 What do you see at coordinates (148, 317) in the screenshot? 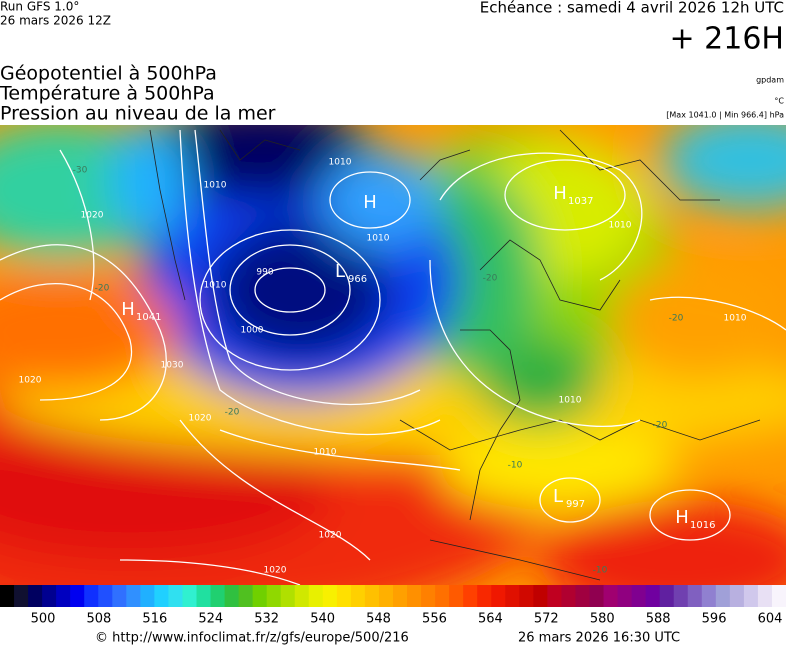
I see `pressure-center-value: 1041` at bounding box center [148, 317].